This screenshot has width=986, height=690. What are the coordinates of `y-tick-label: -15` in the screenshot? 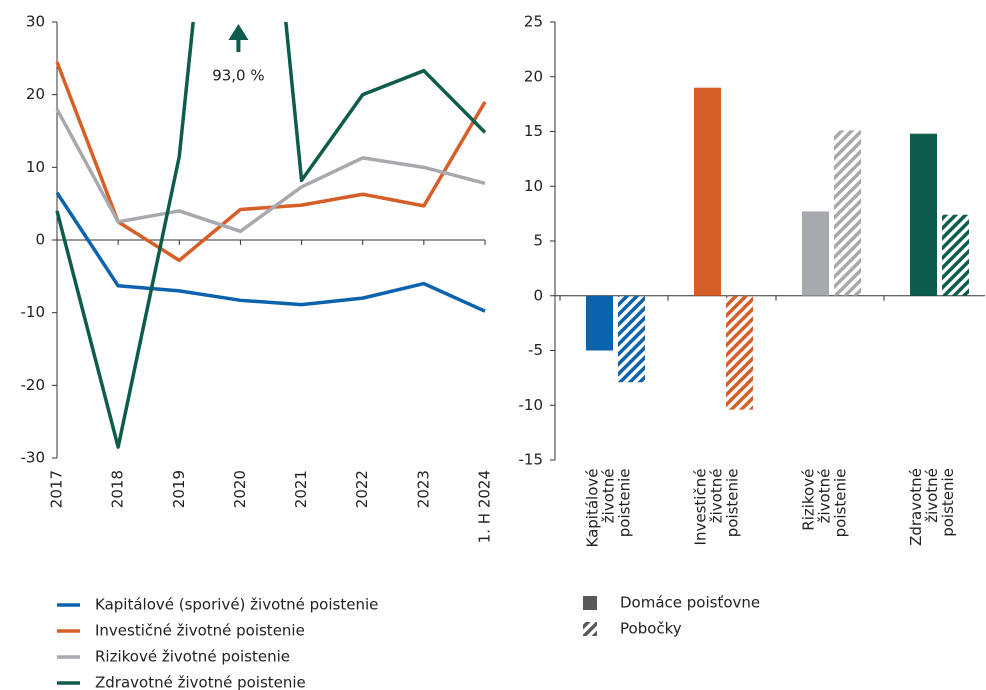 It's located at (531, 460).